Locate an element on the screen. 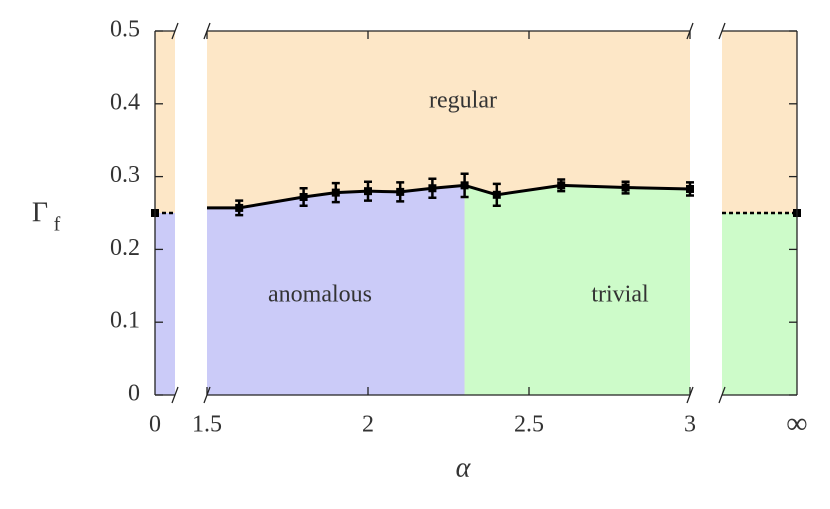 The height and width of the screenshot is (509, 830). region-label: anomalous is located at coordinates (320, 295).